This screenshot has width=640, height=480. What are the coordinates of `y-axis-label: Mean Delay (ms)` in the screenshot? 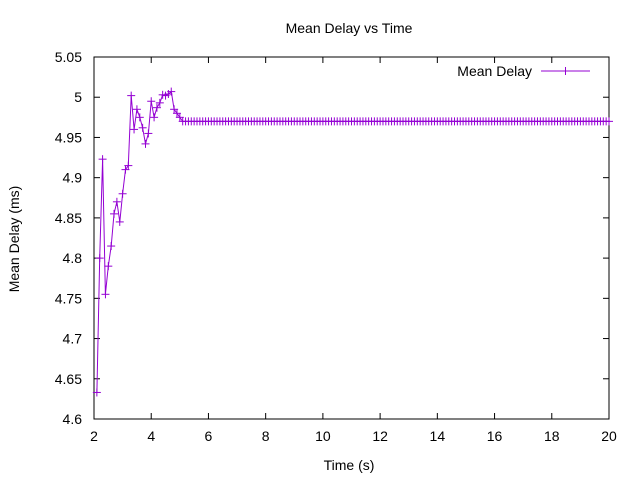 It's located at (14, 239).